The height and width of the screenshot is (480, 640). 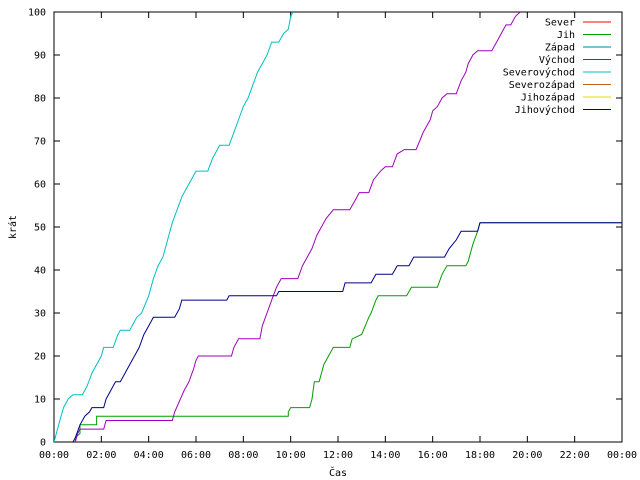 What do you see at coordinates (480, 455) in the screenshot?
I see `x-tick-label: 18:00` at bounding box center [480, 455].